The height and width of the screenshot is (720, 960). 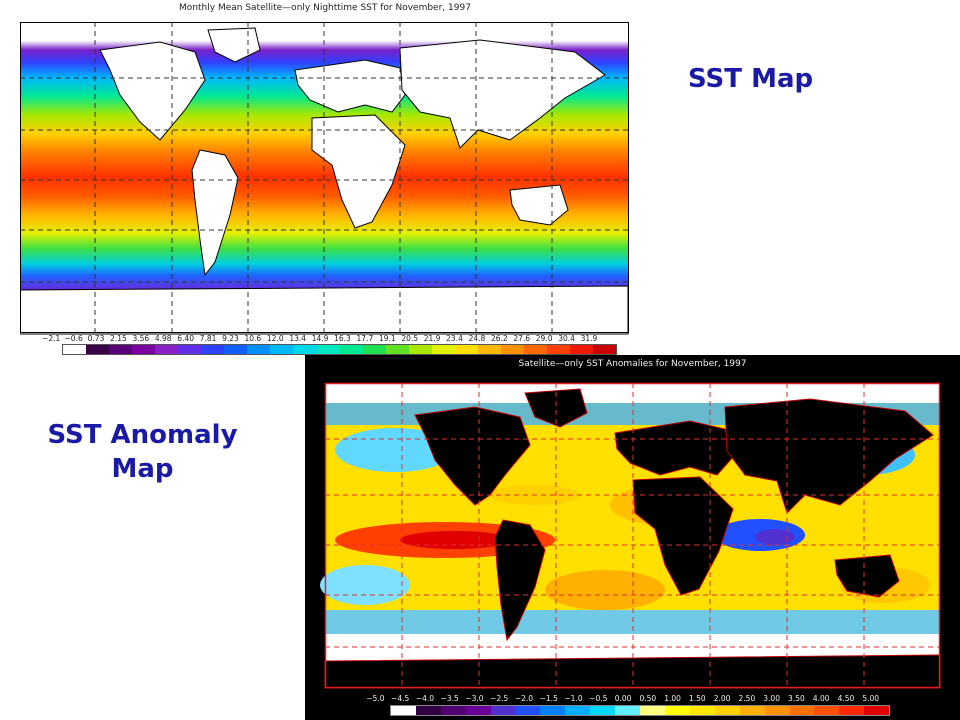 What do you see at coordinates (208, 338) in the screenshot?
I see `sst-colorbar-tick-label: 7.81` at bounding box center [208, 338].